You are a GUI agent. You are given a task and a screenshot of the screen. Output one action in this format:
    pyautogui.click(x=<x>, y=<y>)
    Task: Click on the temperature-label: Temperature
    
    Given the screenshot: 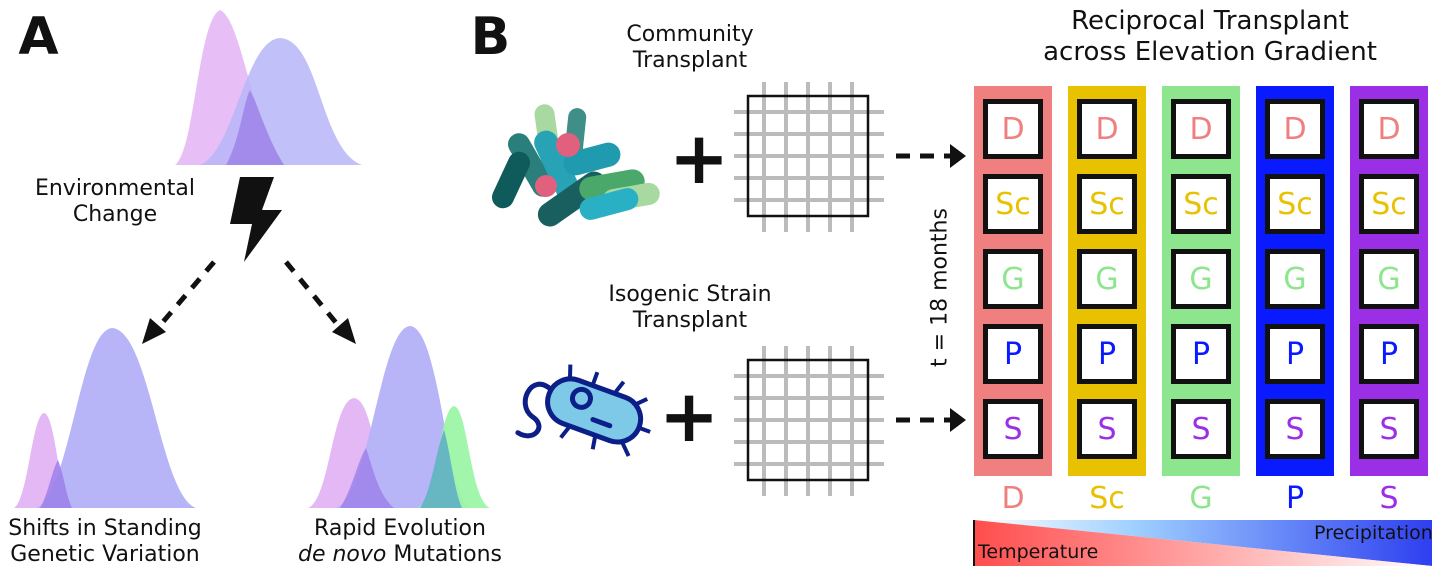 What is the action you would take?
    pyautogui.click(x=1038, y=552)
    